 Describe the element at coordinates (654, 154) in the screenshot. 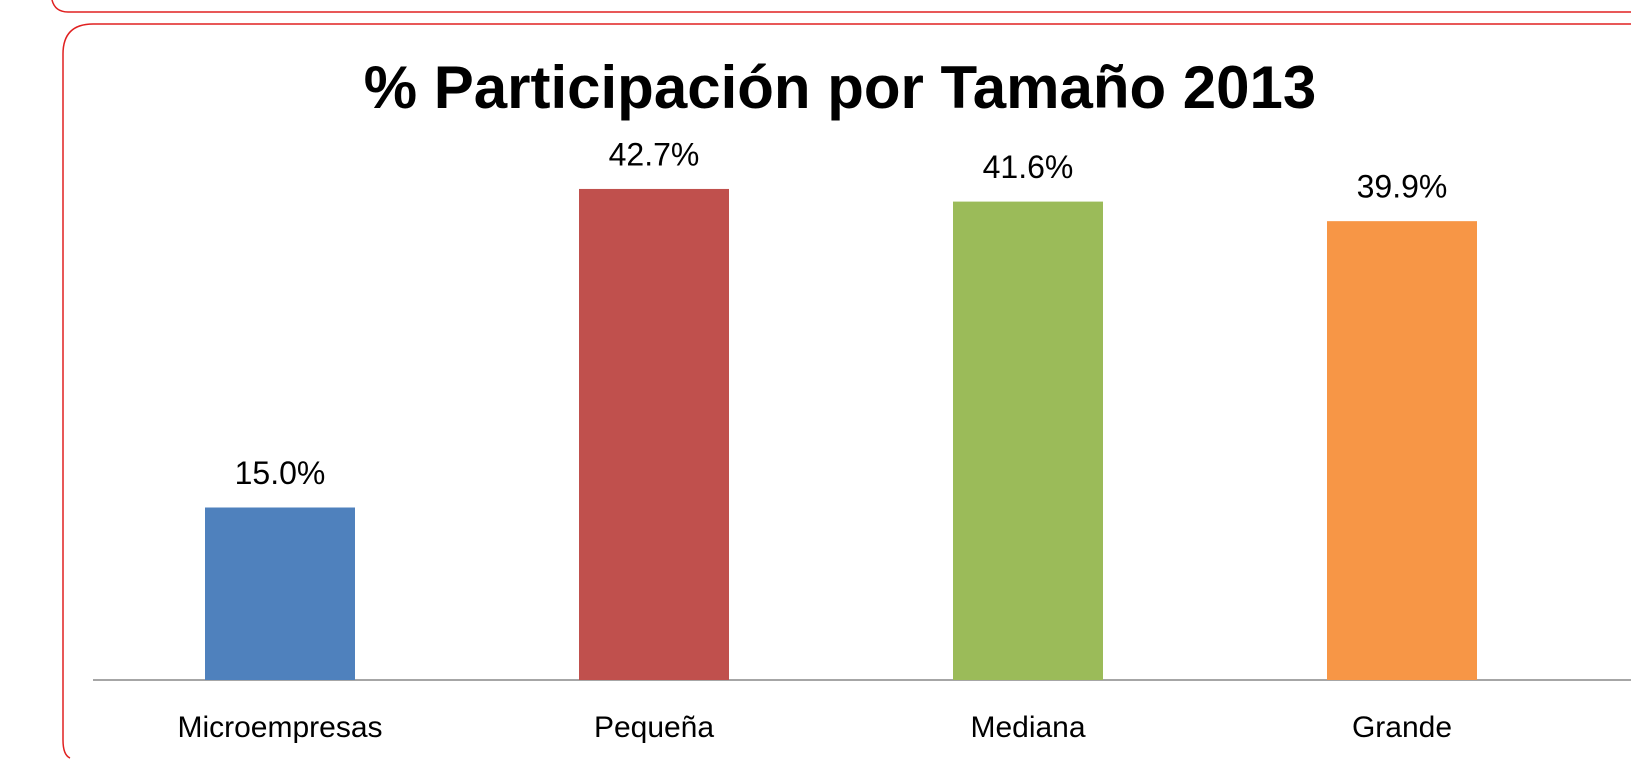

I see `value-label: 42.7%` at that location.